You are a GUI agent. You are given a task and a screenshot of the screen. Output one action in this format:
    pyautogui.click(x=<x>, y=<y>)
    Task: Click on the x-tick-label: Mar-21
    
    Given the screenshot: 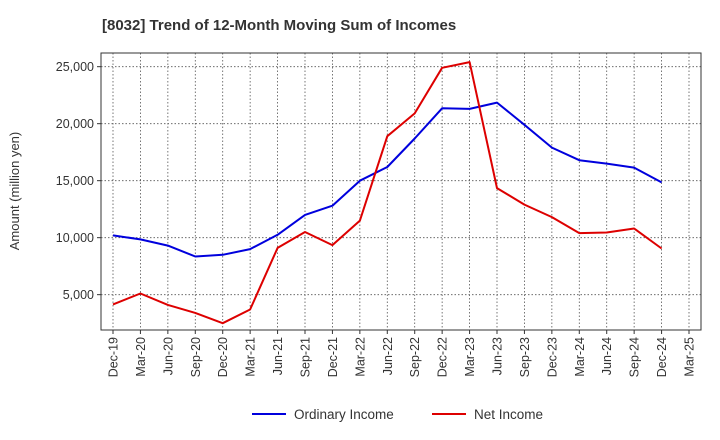 What is the action you would take?
    pyautogui.click(x=251, y=357)
    